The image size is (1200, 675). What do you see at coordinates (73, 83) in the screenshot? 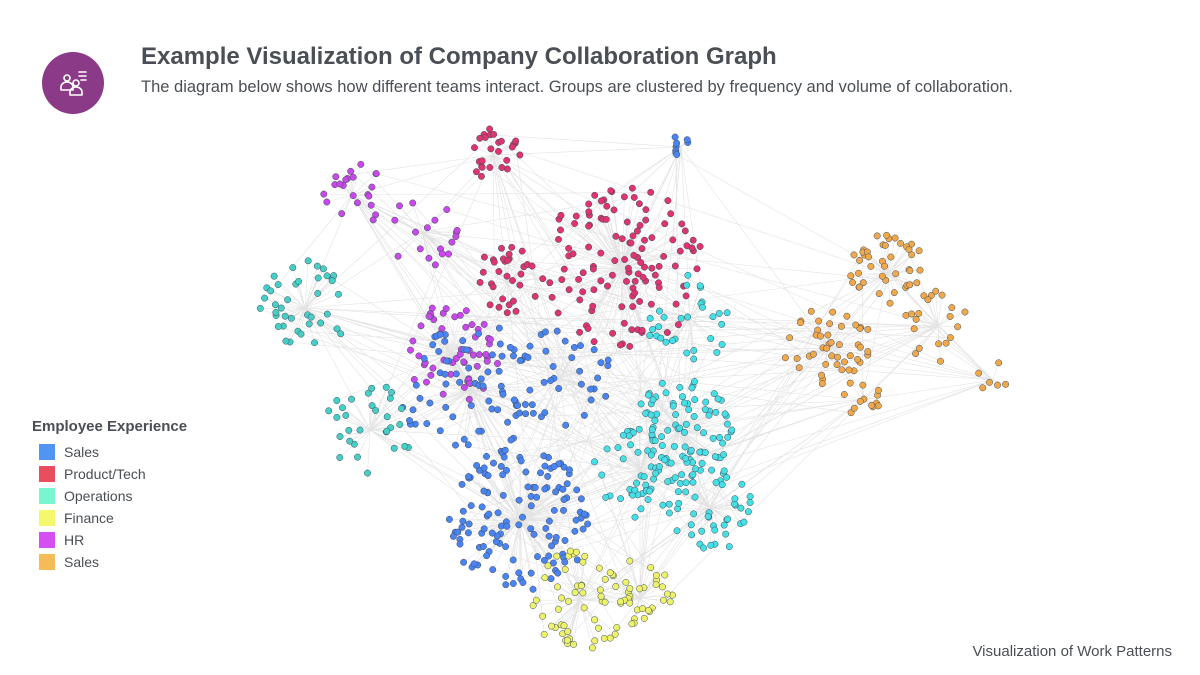
I see `people-collaboration-icon` at bounding box center [73, 83].